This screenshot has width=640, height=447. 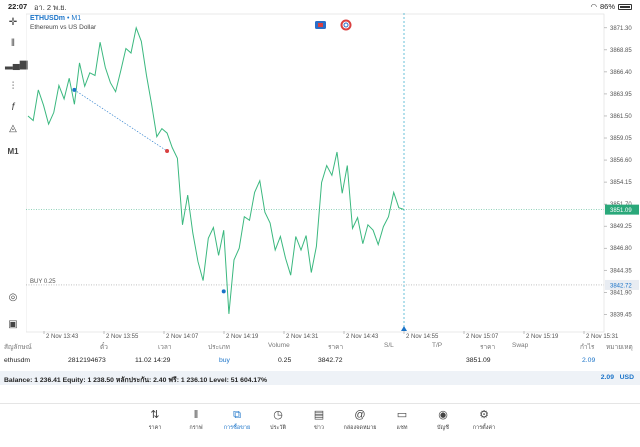 I want to click on y-tick-label: 3866.40, so click(x=621, y=73).